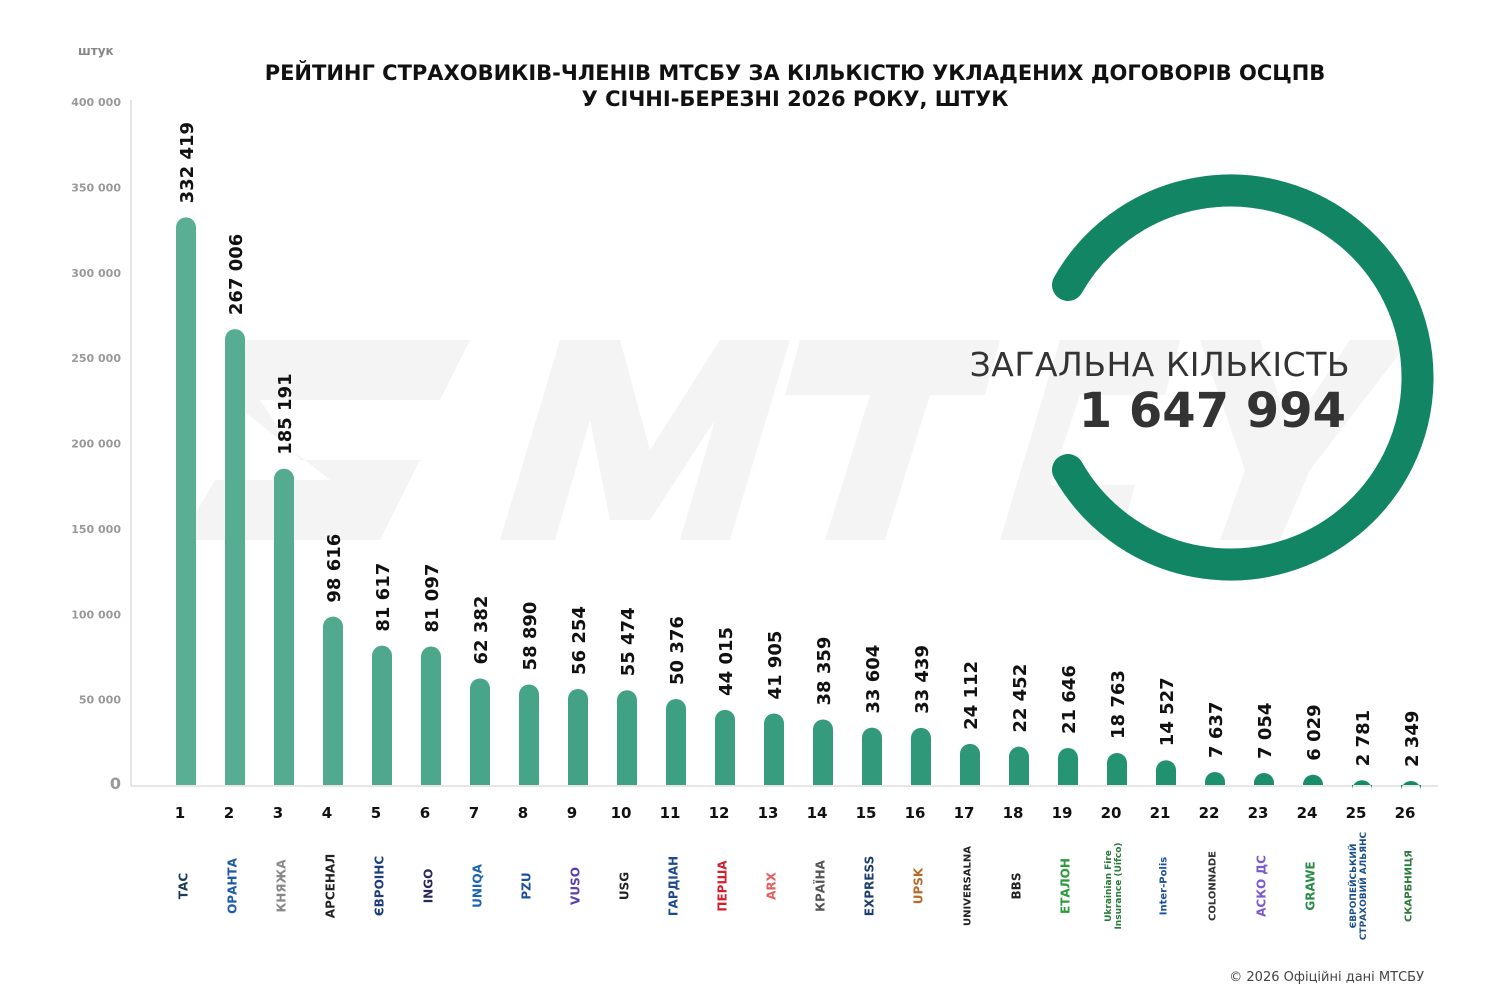 Image resolution: width=1508 pixels, height=1007 pixels. Describe the element at coordinates (96, 51) in the screenshot. I see `y-axis-unit: штук` at that location.